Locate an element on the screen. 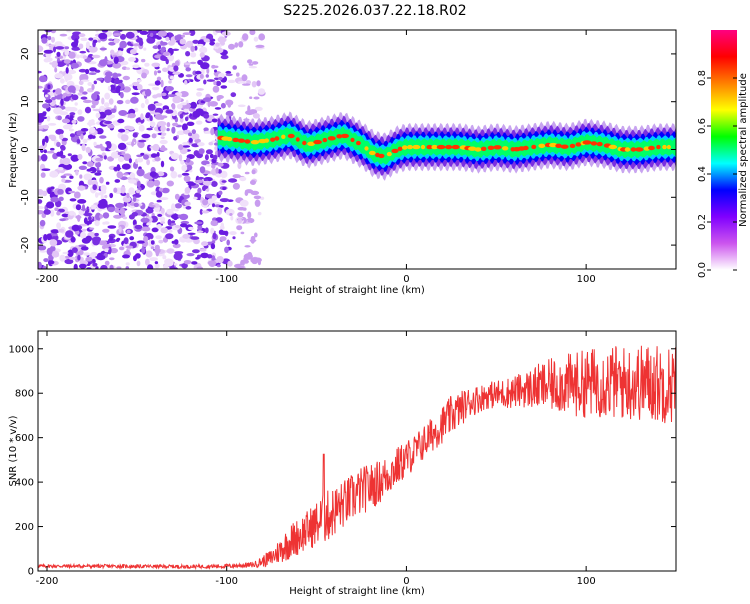 The width and height of the screenshot is (750, 604). spectrogram-x-tick-label: -200 is located at coordinates (47, 279).